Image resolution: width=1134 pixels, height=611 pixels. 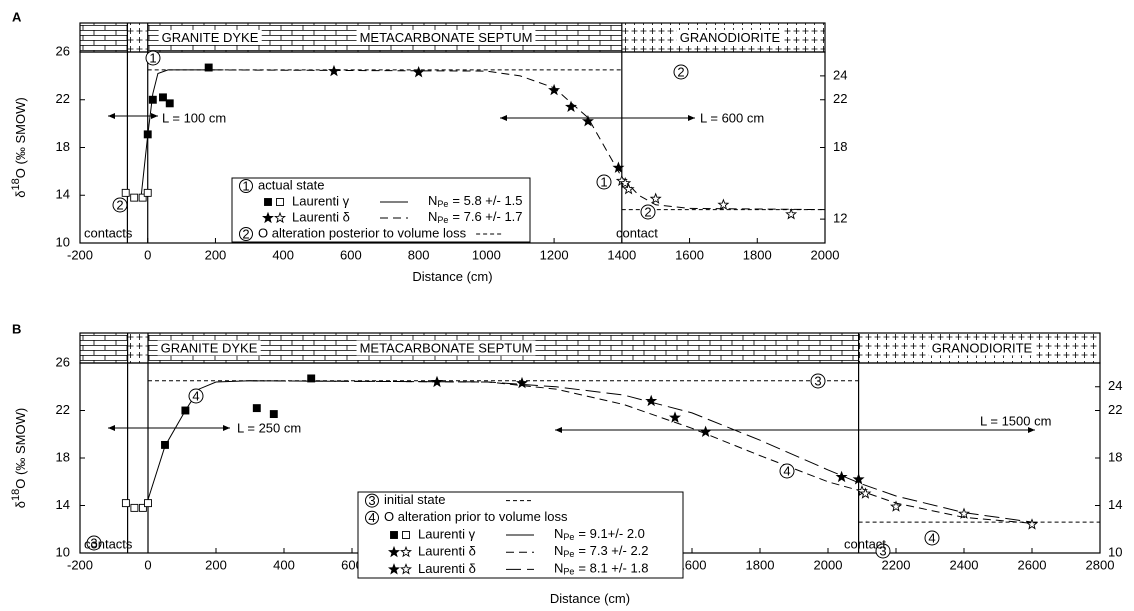 What do you see at coordinates (63, 361) in the screenshot?
I see `y-tick-label: 26` at bounding box center [63, 361].